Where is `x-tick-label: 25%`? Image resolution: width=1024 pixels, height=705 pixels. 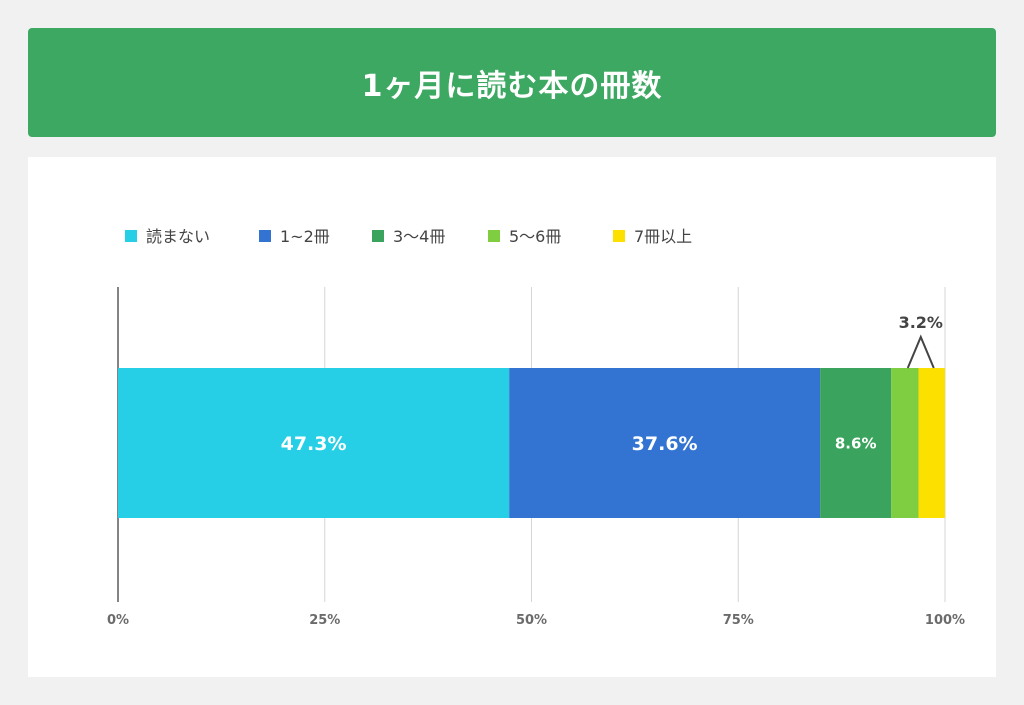
x-tick-label: 25% is located at coordinates (324, 620).